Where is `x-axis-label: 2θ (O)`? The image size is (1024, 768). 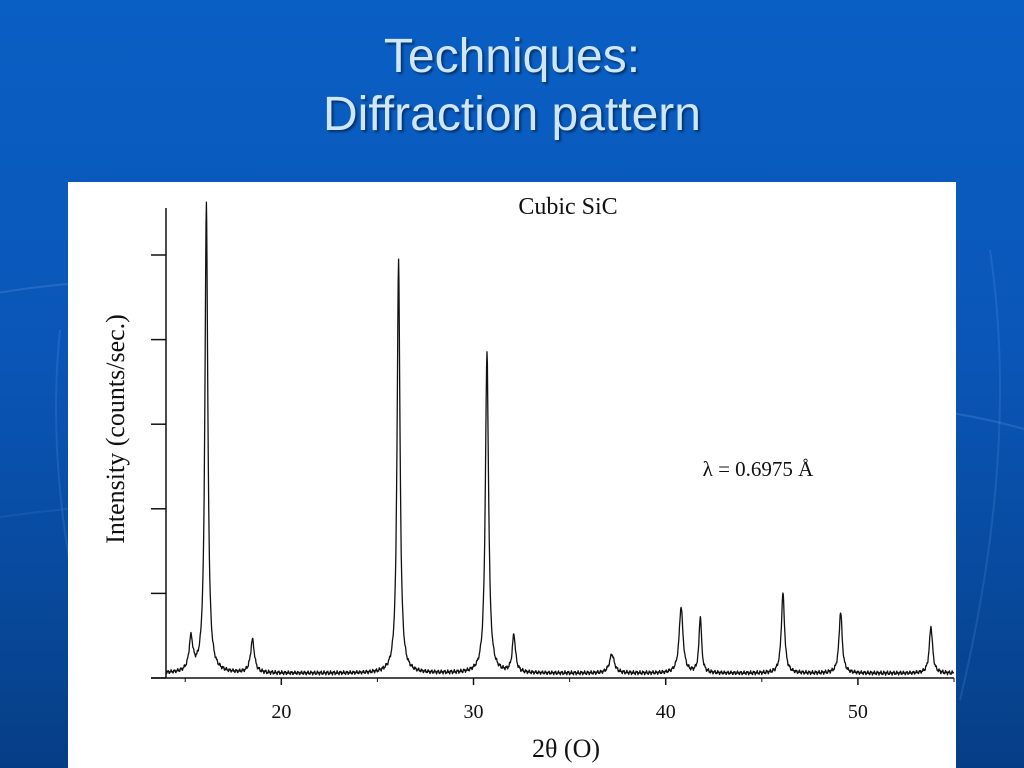
x-axis-label: 2θ (O) is located at coordinates (566, 748).